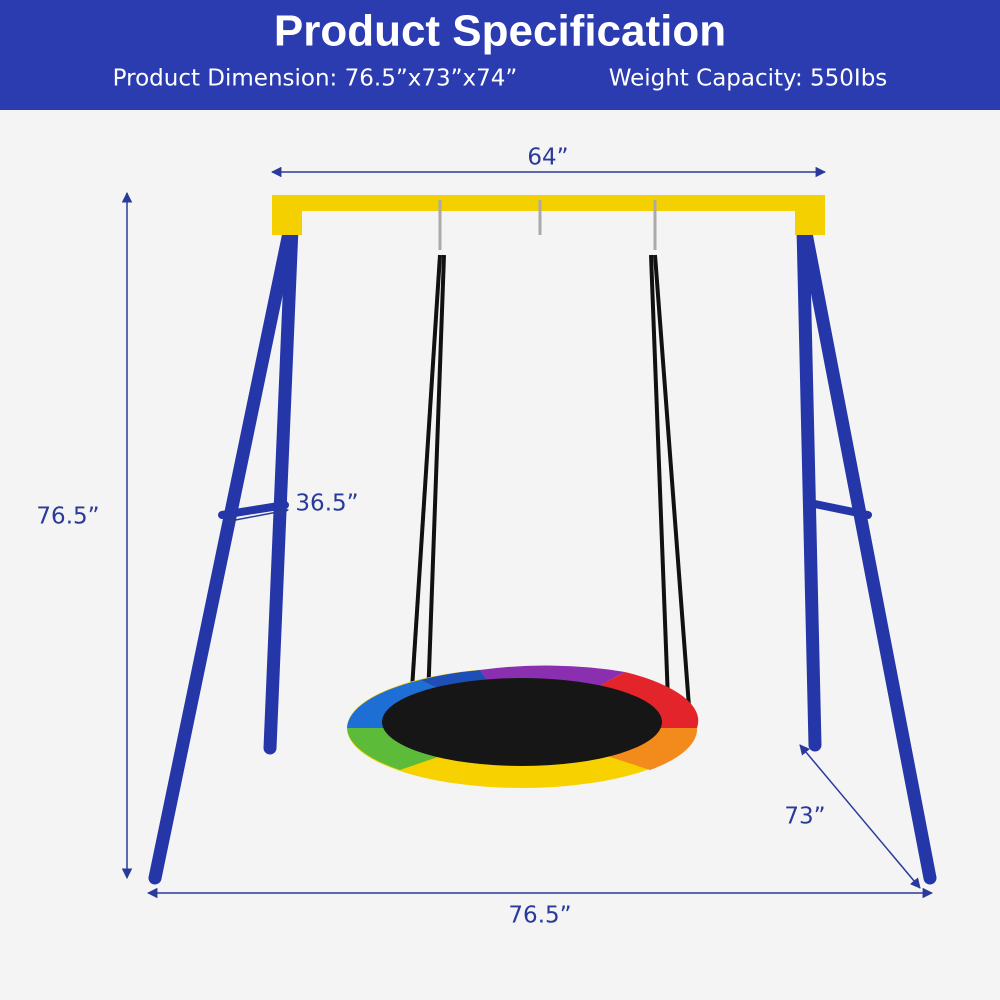  Describe the element at coordinates (748, 79) in the screenshot. I see `weight-spec: Weight Capacity: 550Ibs` at that location.